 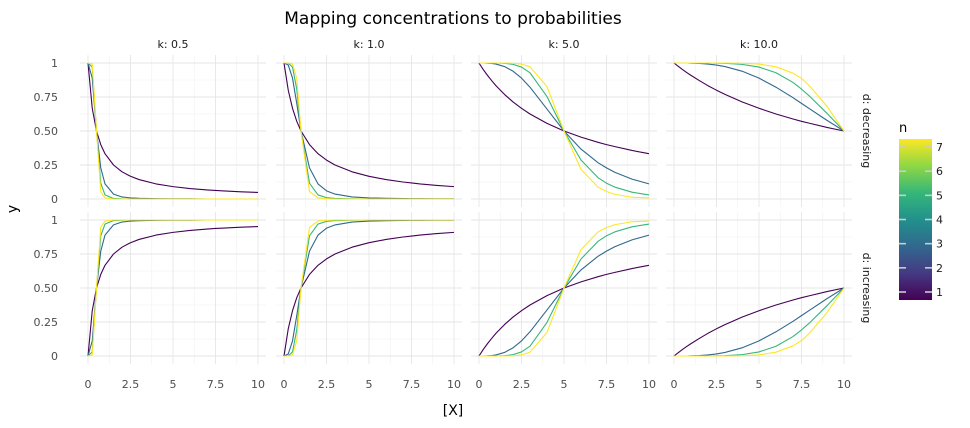 I want to click on y-axis-title: y, so click(x=13, y=209).